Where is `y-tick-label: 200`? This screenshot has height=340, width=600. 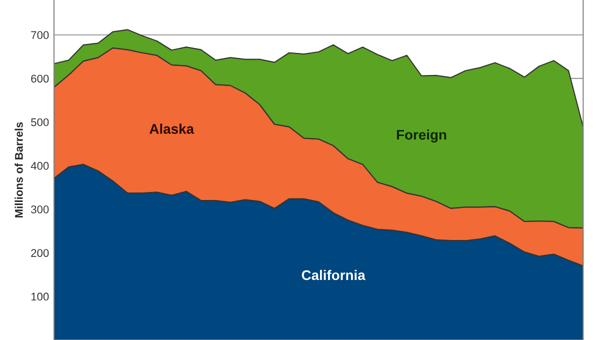 y-tick-label: 200 is located at coordinates (40, 253).